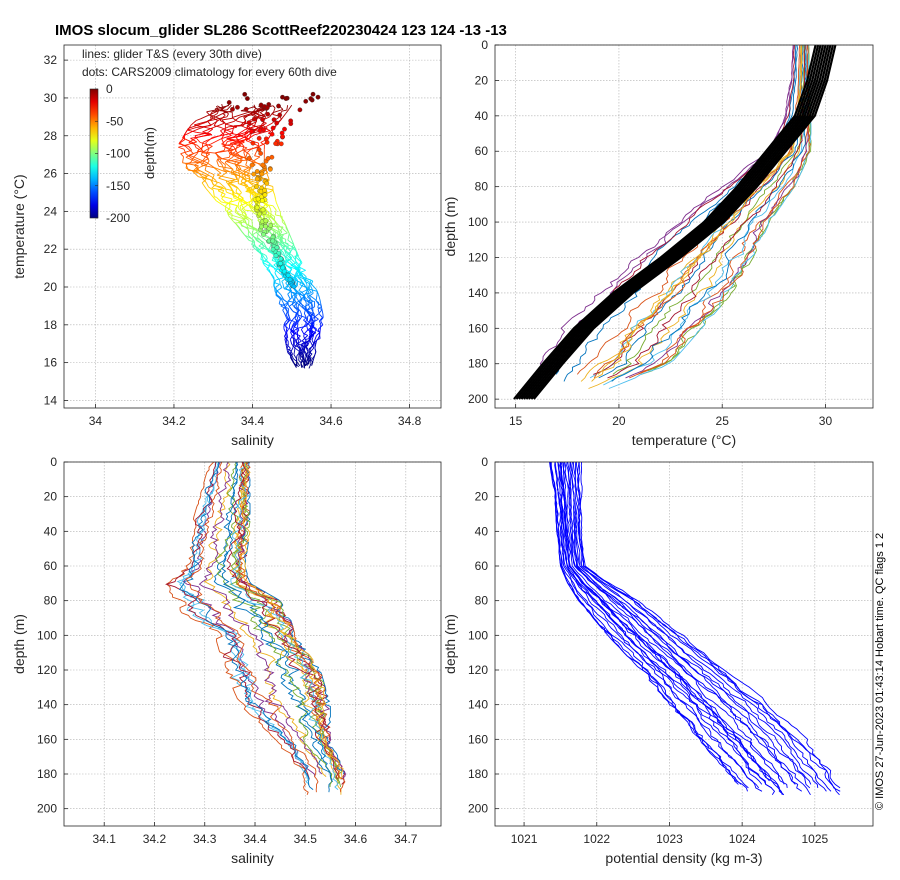 The height and width of the screenshot is (880, 900). What do you see at coordinates (252, 858) in the screenshot?
I see `sal-xlabel: salinity` at bounding box center [252, 858].